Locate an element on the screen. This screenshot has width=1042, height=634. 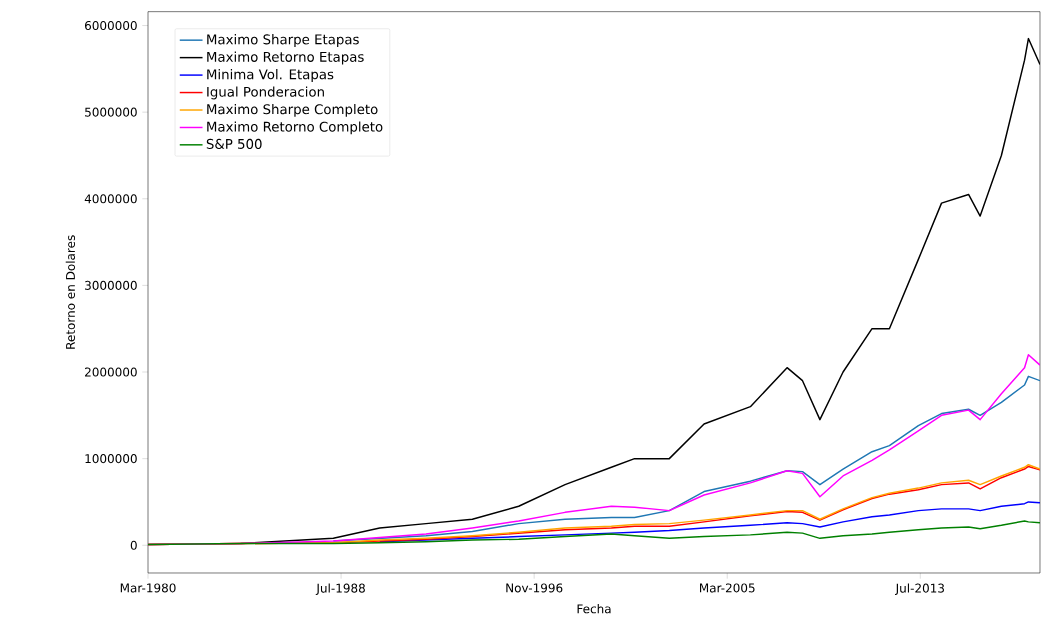
x-tick-label: Nov-1996 is located at coordinates (534, 588).